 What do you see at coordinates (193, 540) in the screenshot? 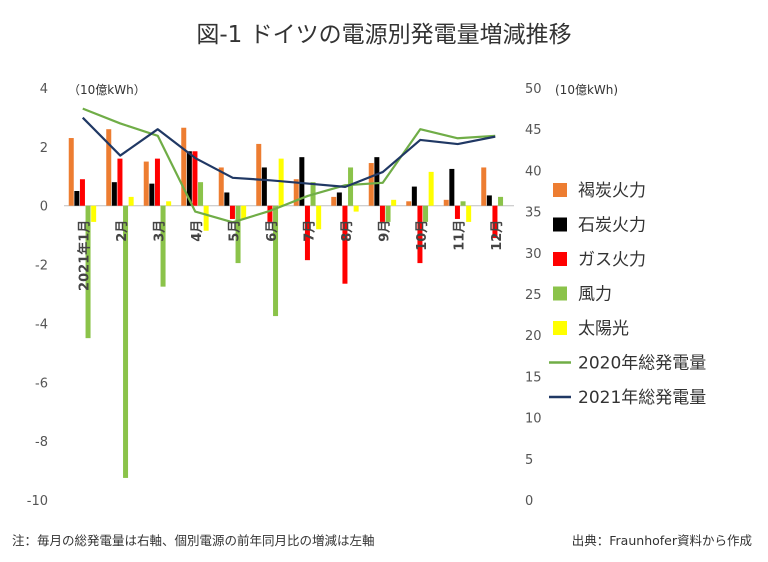
I see `note-text: 注：毎月の総発電量は右軸、個別電源の前年同月比の増減は左軸` at bounding box center [193, 540].